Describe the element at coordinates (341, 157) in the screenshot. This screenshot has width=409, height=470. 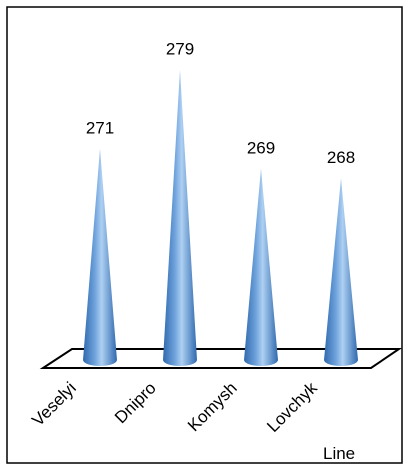
I see `data-label-lovchyk: 268` at that location.